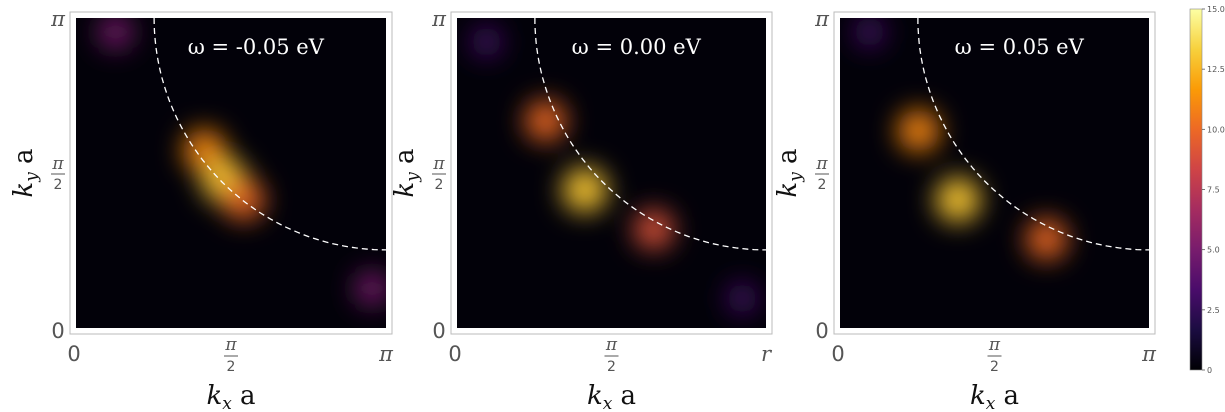 Image resolution: width=1225 pixels, height=412 pixels. I want to click on colorbar-tick-label: 7.5, so click(1213, 190).